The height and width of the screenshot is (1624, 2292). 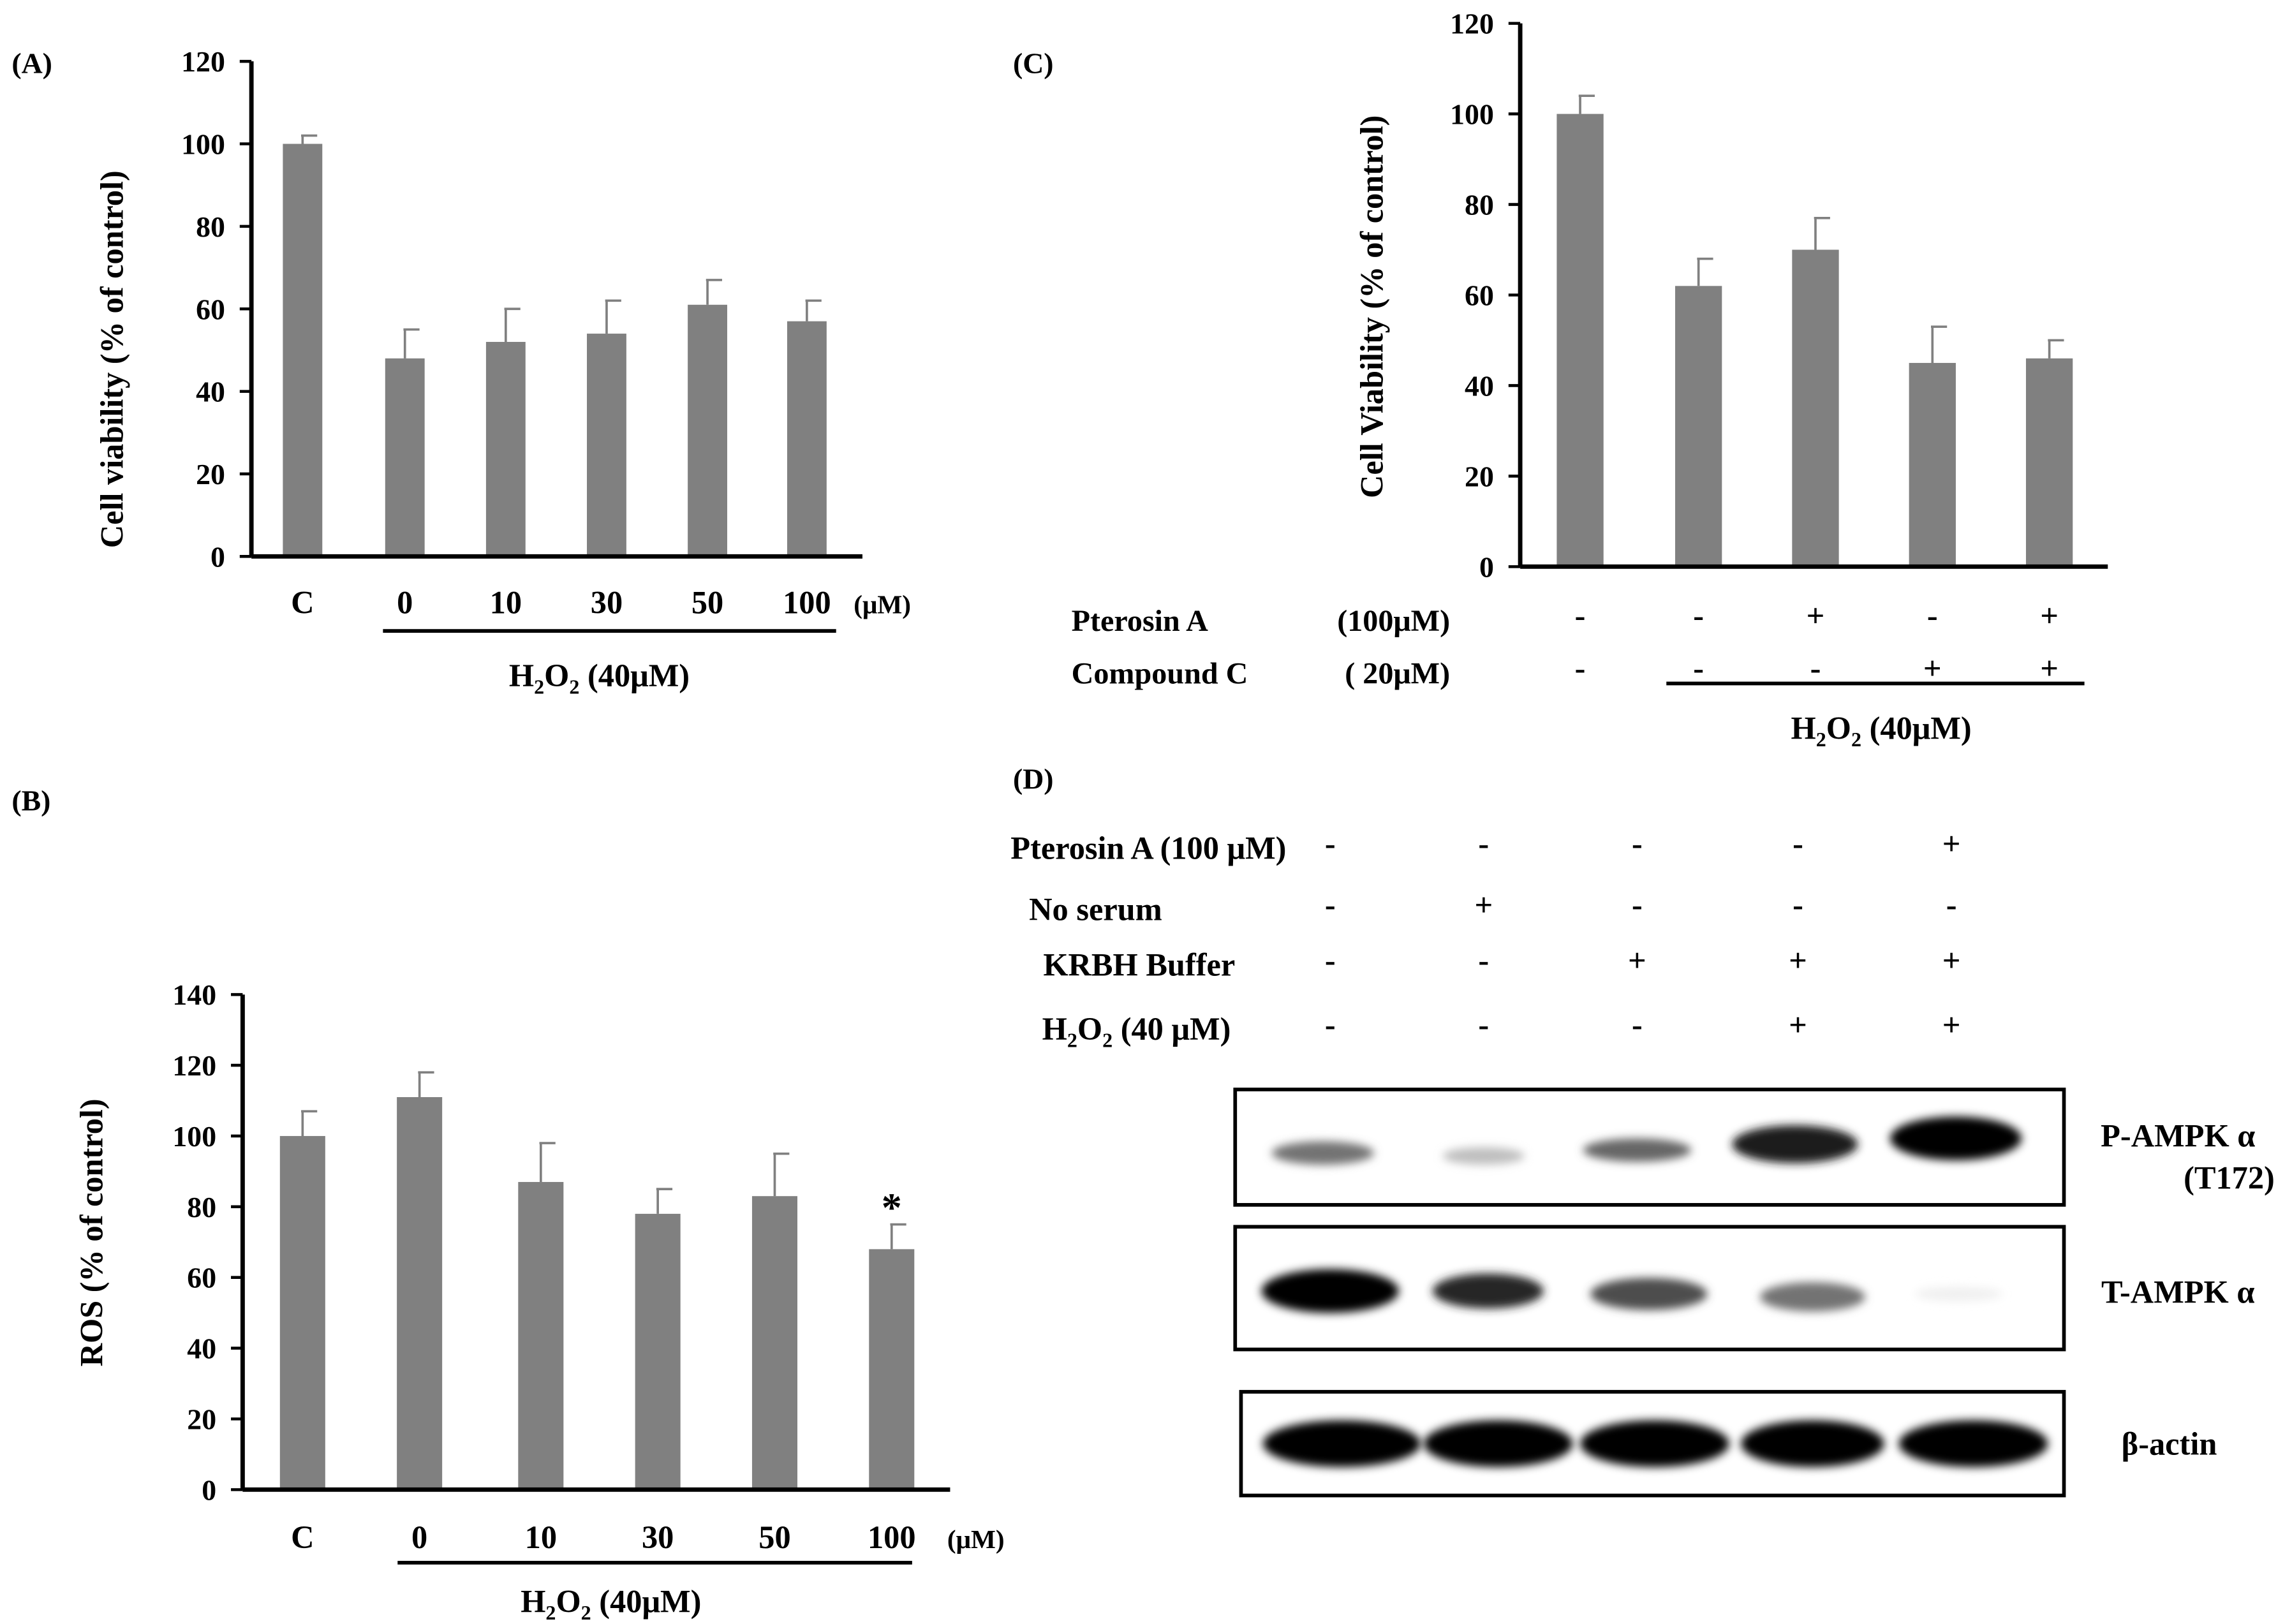 I want to click on chart-b-y-title: ROS (% of control), so click(x=91, y=1232).